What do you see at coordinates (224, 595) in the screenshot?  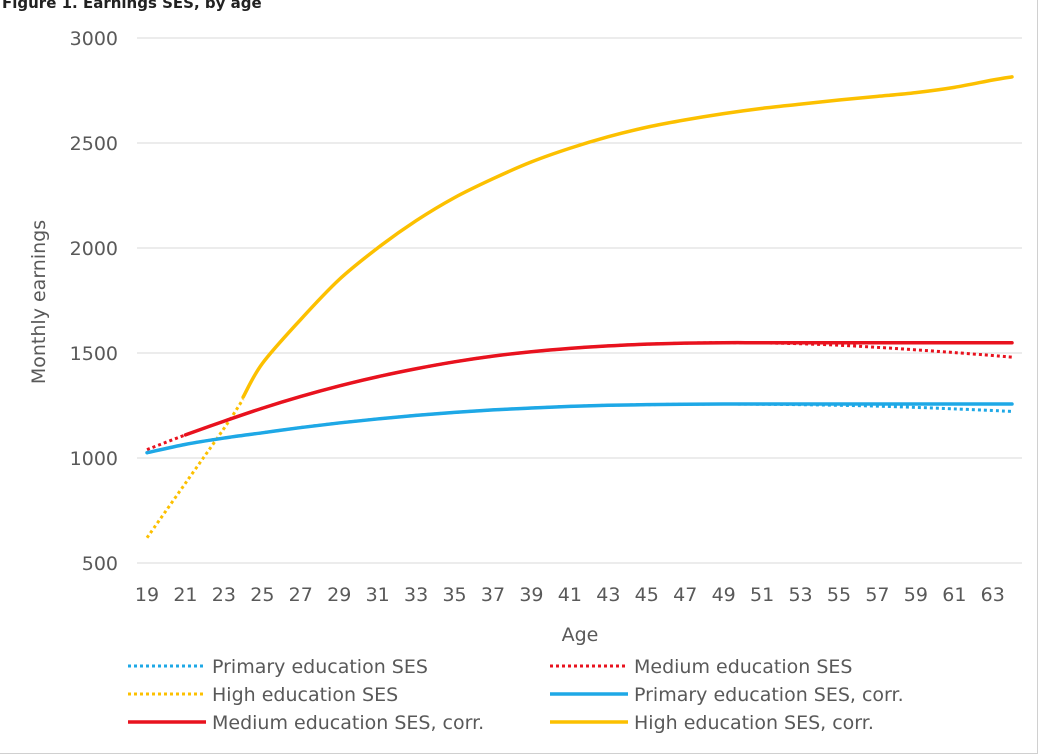 I see `x-tick-23: 23` at bounding box center [224, 595].